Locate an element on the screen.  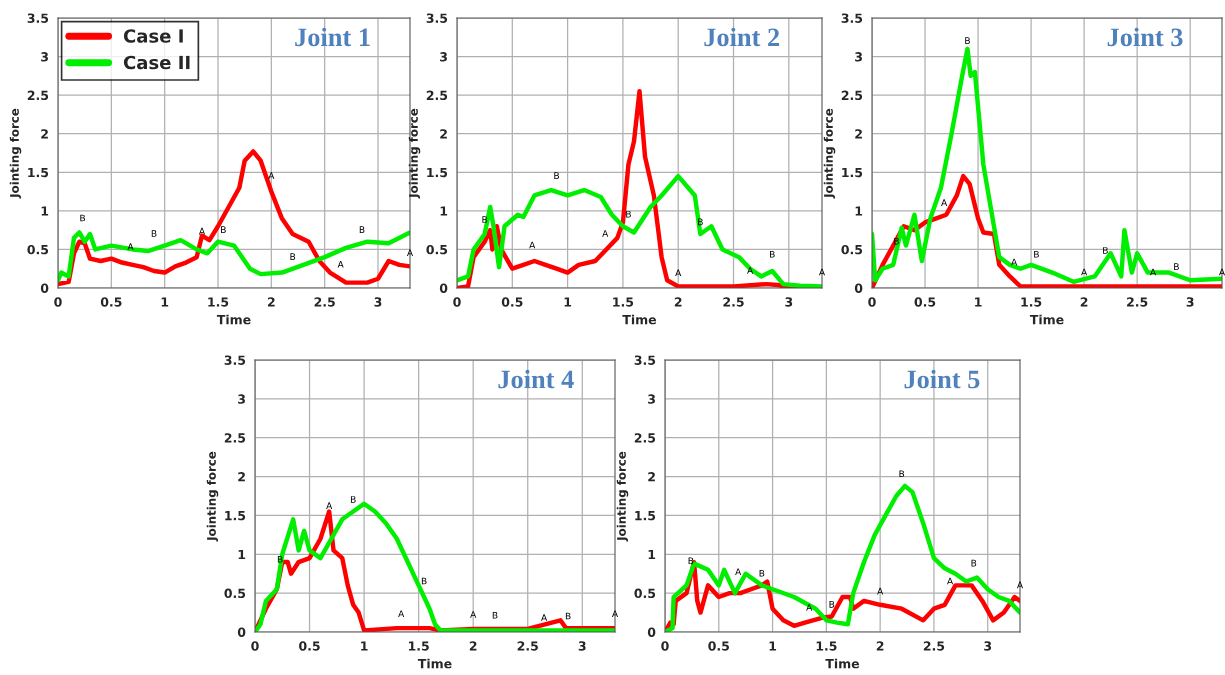
chart-title: Joint 1 is located at coordinates (332, 37).